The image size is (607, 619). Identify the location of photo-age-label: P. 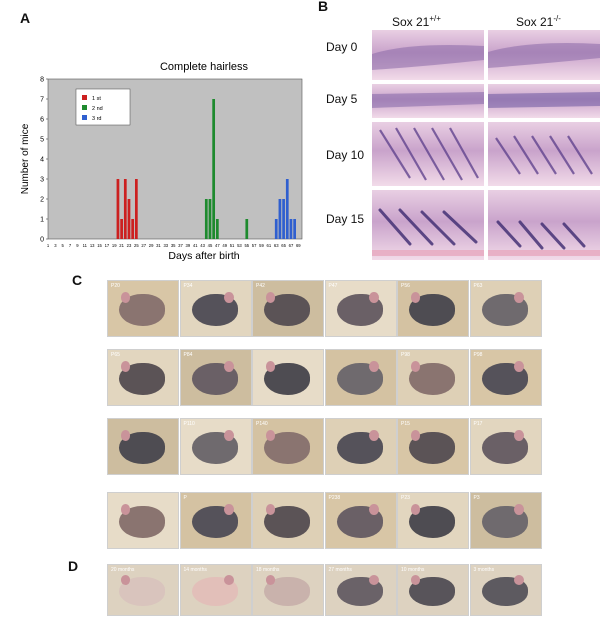
(185, 498).